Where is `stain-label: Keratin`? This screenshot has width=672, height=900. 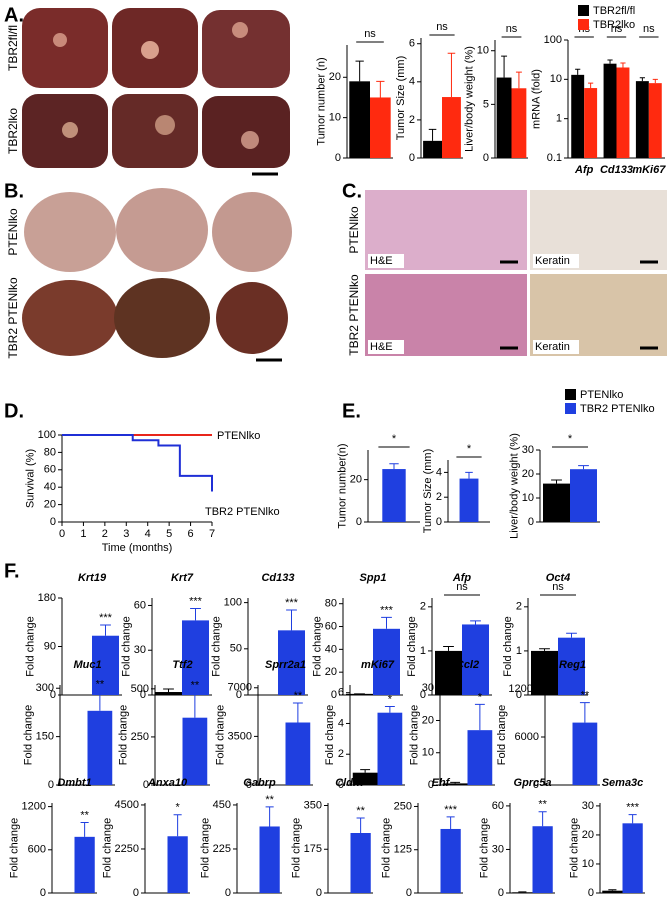
stain-label: Keratin is located at coordinates (552, 261).